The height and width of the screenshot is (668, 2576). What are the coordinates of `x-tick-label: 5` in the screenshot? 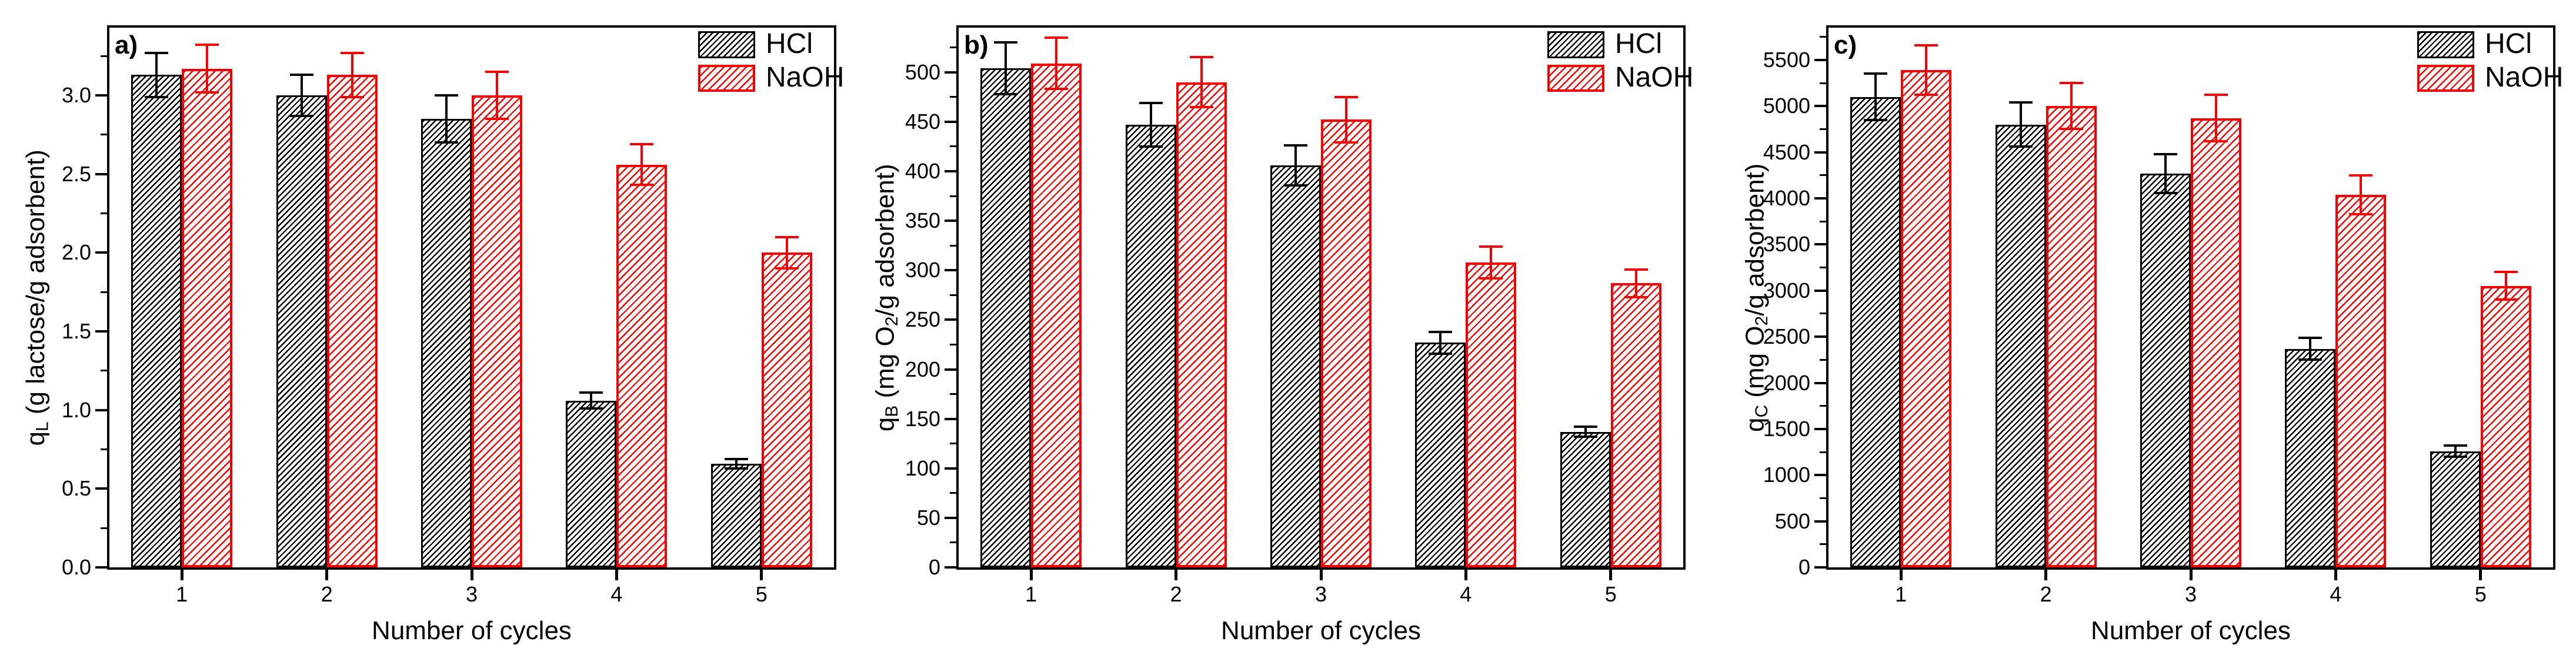 It's located at (1610, 594).